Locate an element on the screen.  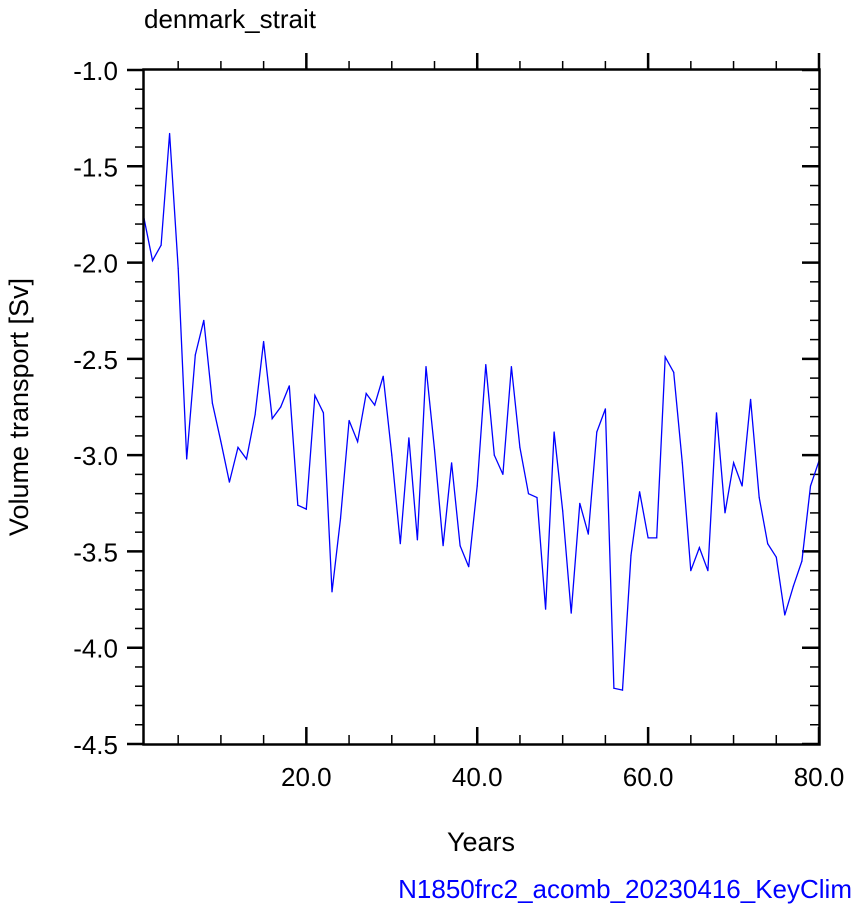
y-tick-label: -1.0 is located at coordinates (95, 71).